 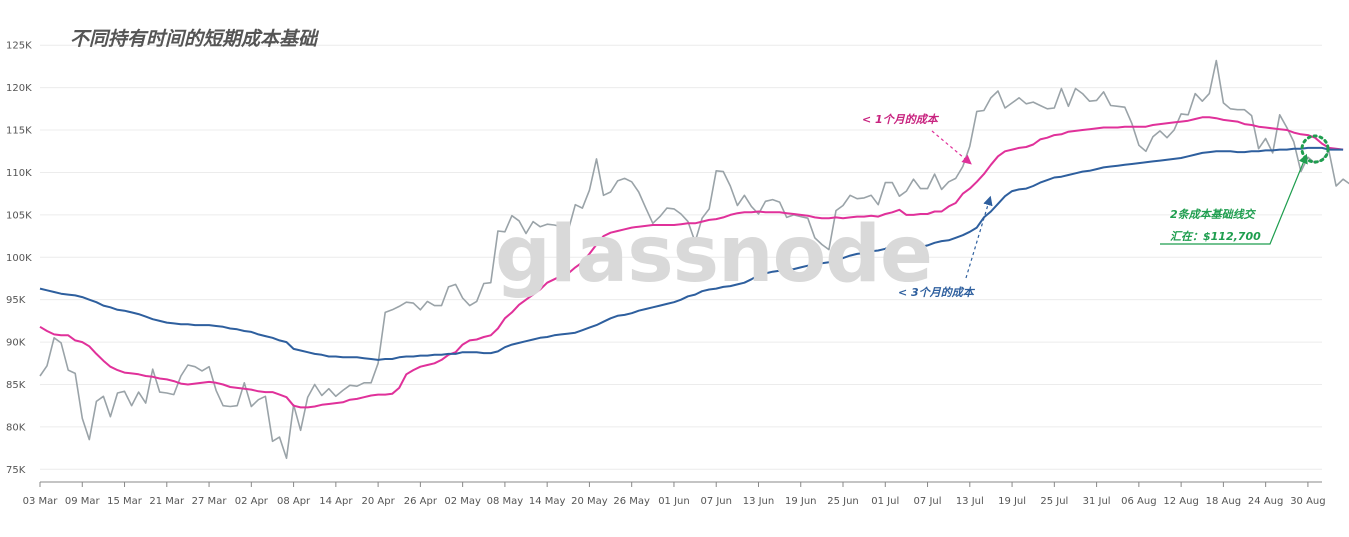 What do you see at coordinates (1012, 501) in the screenshot?
I see `x-tick-label: 19 Jul` at bounding box center [1012, 501].